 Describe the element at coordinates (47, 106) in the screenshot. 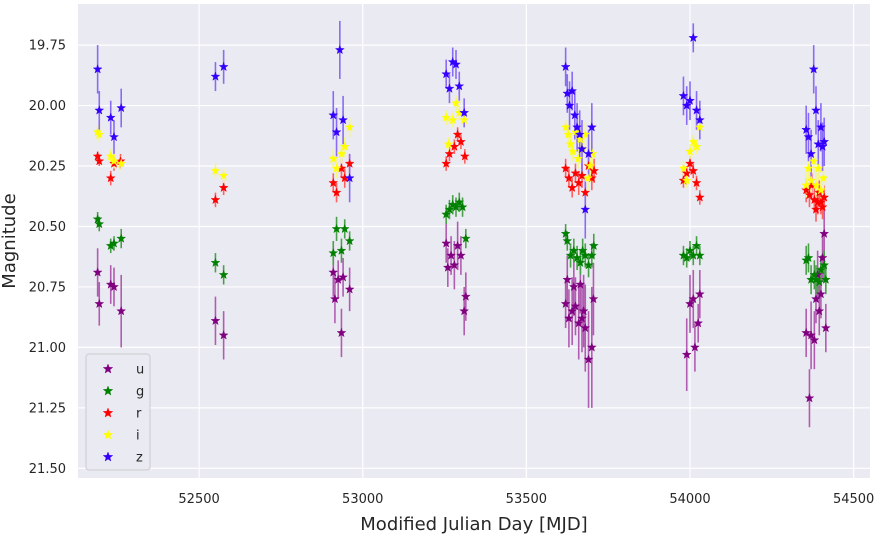

I see `y-tick-label: 20.00` at that location.